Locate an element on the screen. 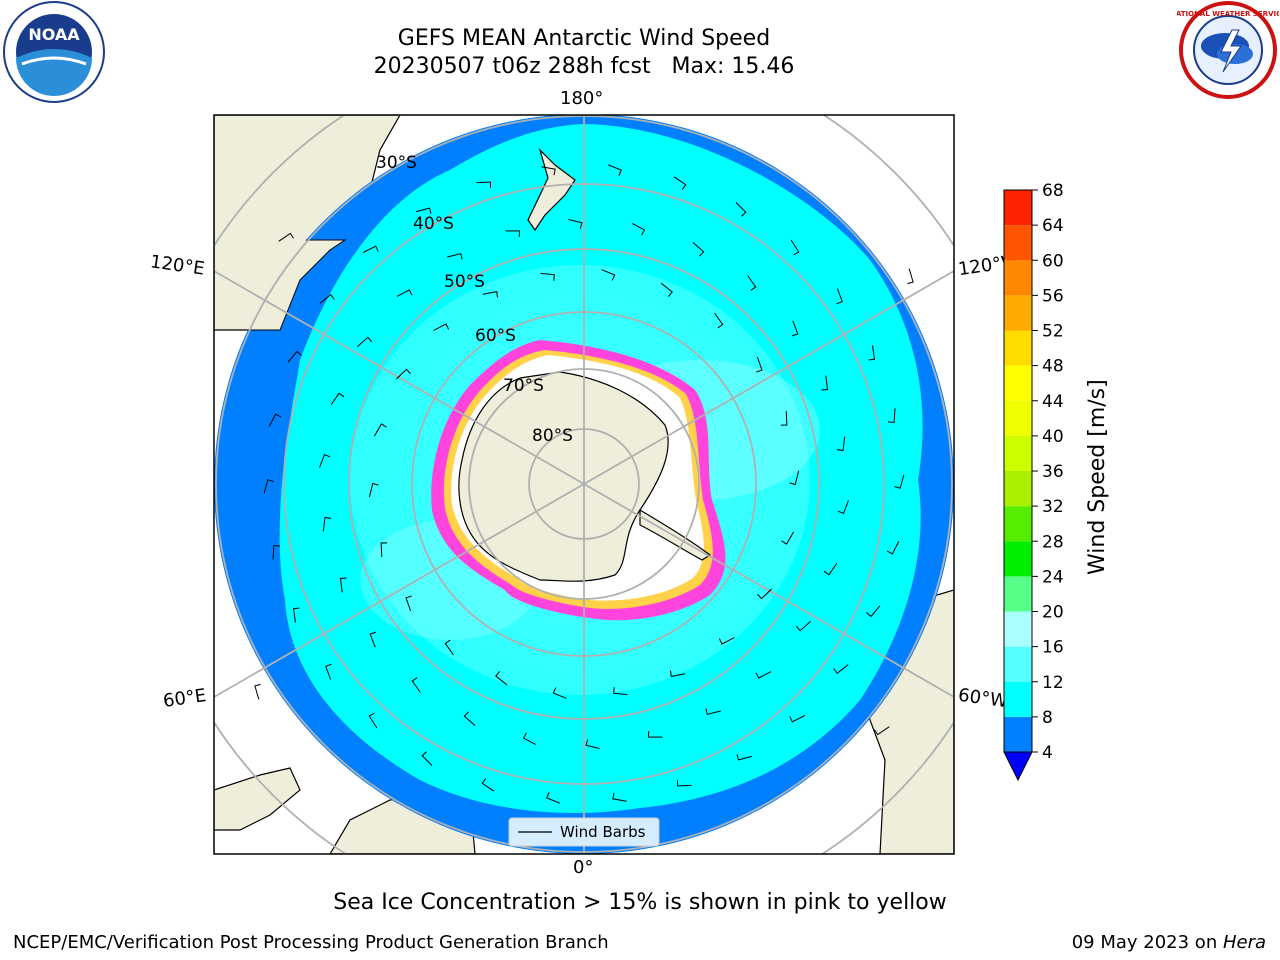 The width and height of the screenshot is (1280, 960). nws-logo-text: NATIONAL WEATHER SERVICE is located at coordinates (1228, 14).